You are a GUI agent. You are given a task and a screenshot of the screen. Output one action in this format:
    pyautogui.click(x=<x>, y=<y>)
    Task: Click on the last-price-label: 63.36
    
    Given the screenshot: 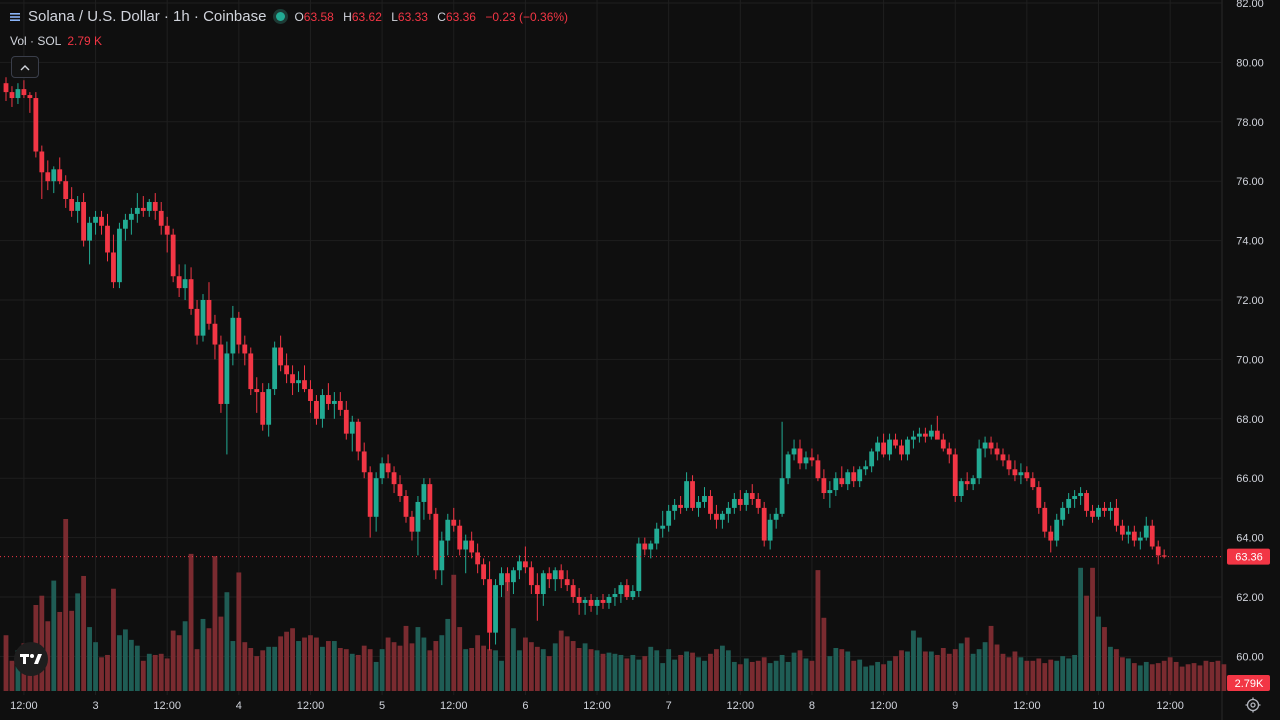 What is the action you would take?
    pyautogui.click(x=1248, y=556)
    